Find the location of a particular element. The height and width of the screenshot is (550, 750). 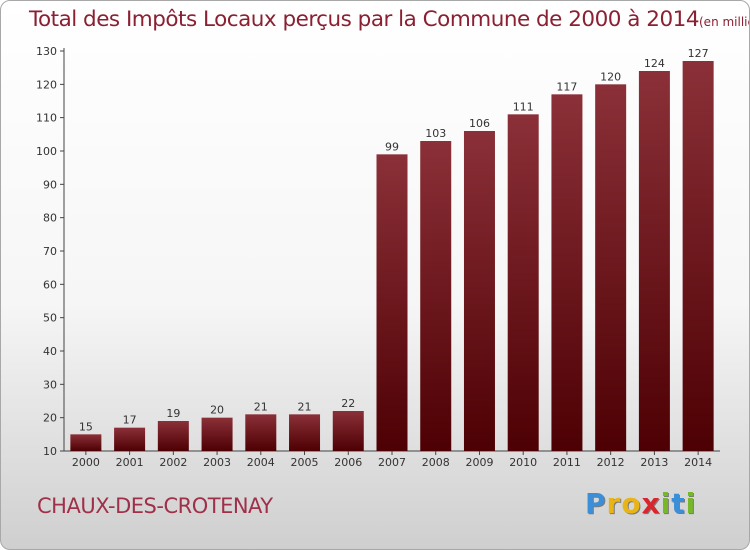

y-tick-label: 20 is located at coordinates (50, 418).